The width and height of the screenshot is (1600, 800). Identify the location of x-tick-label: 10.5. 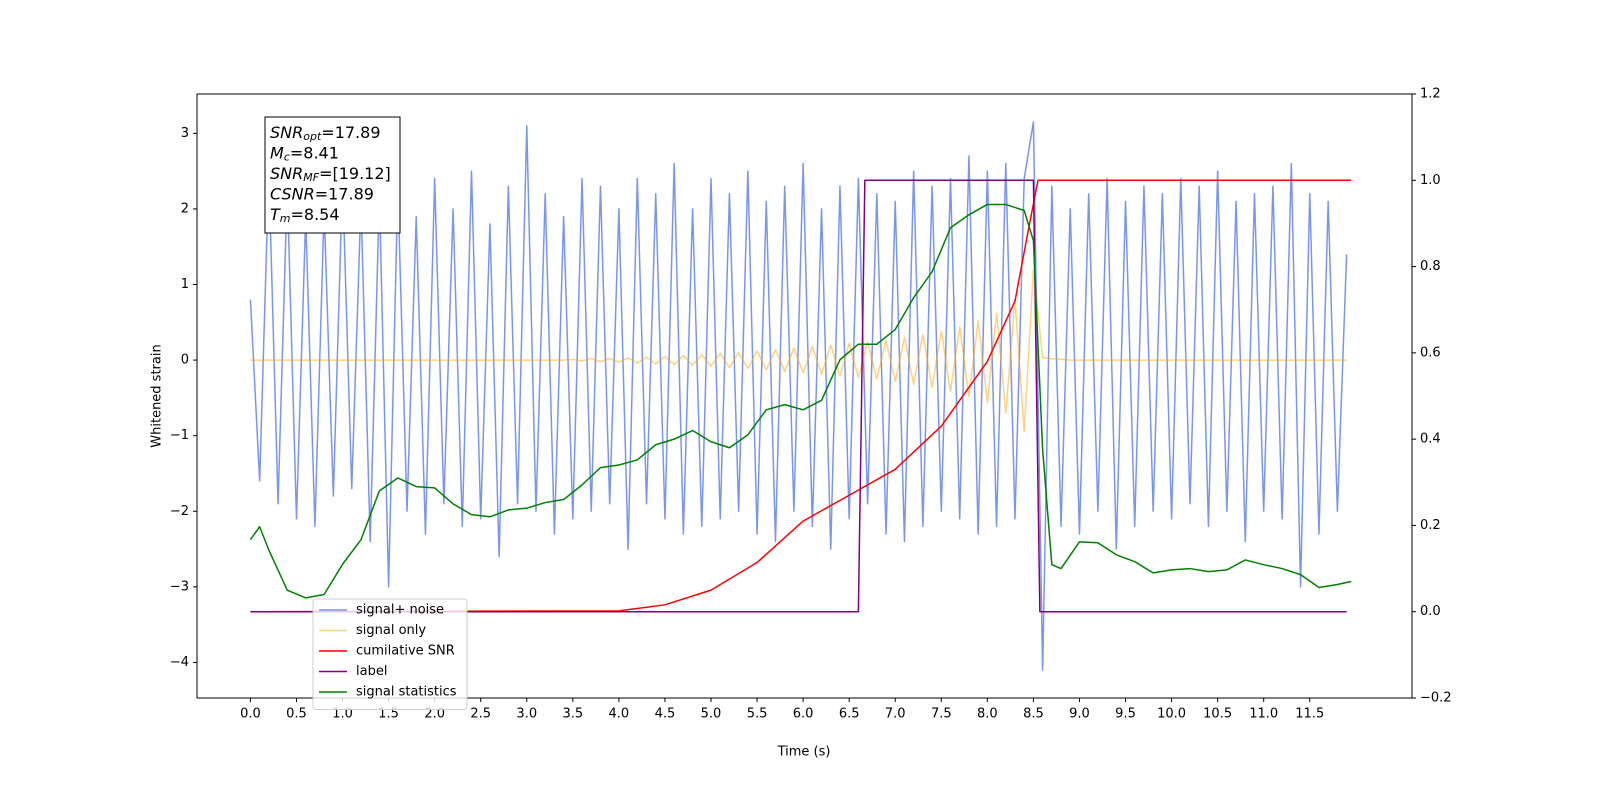
(1217, 714).